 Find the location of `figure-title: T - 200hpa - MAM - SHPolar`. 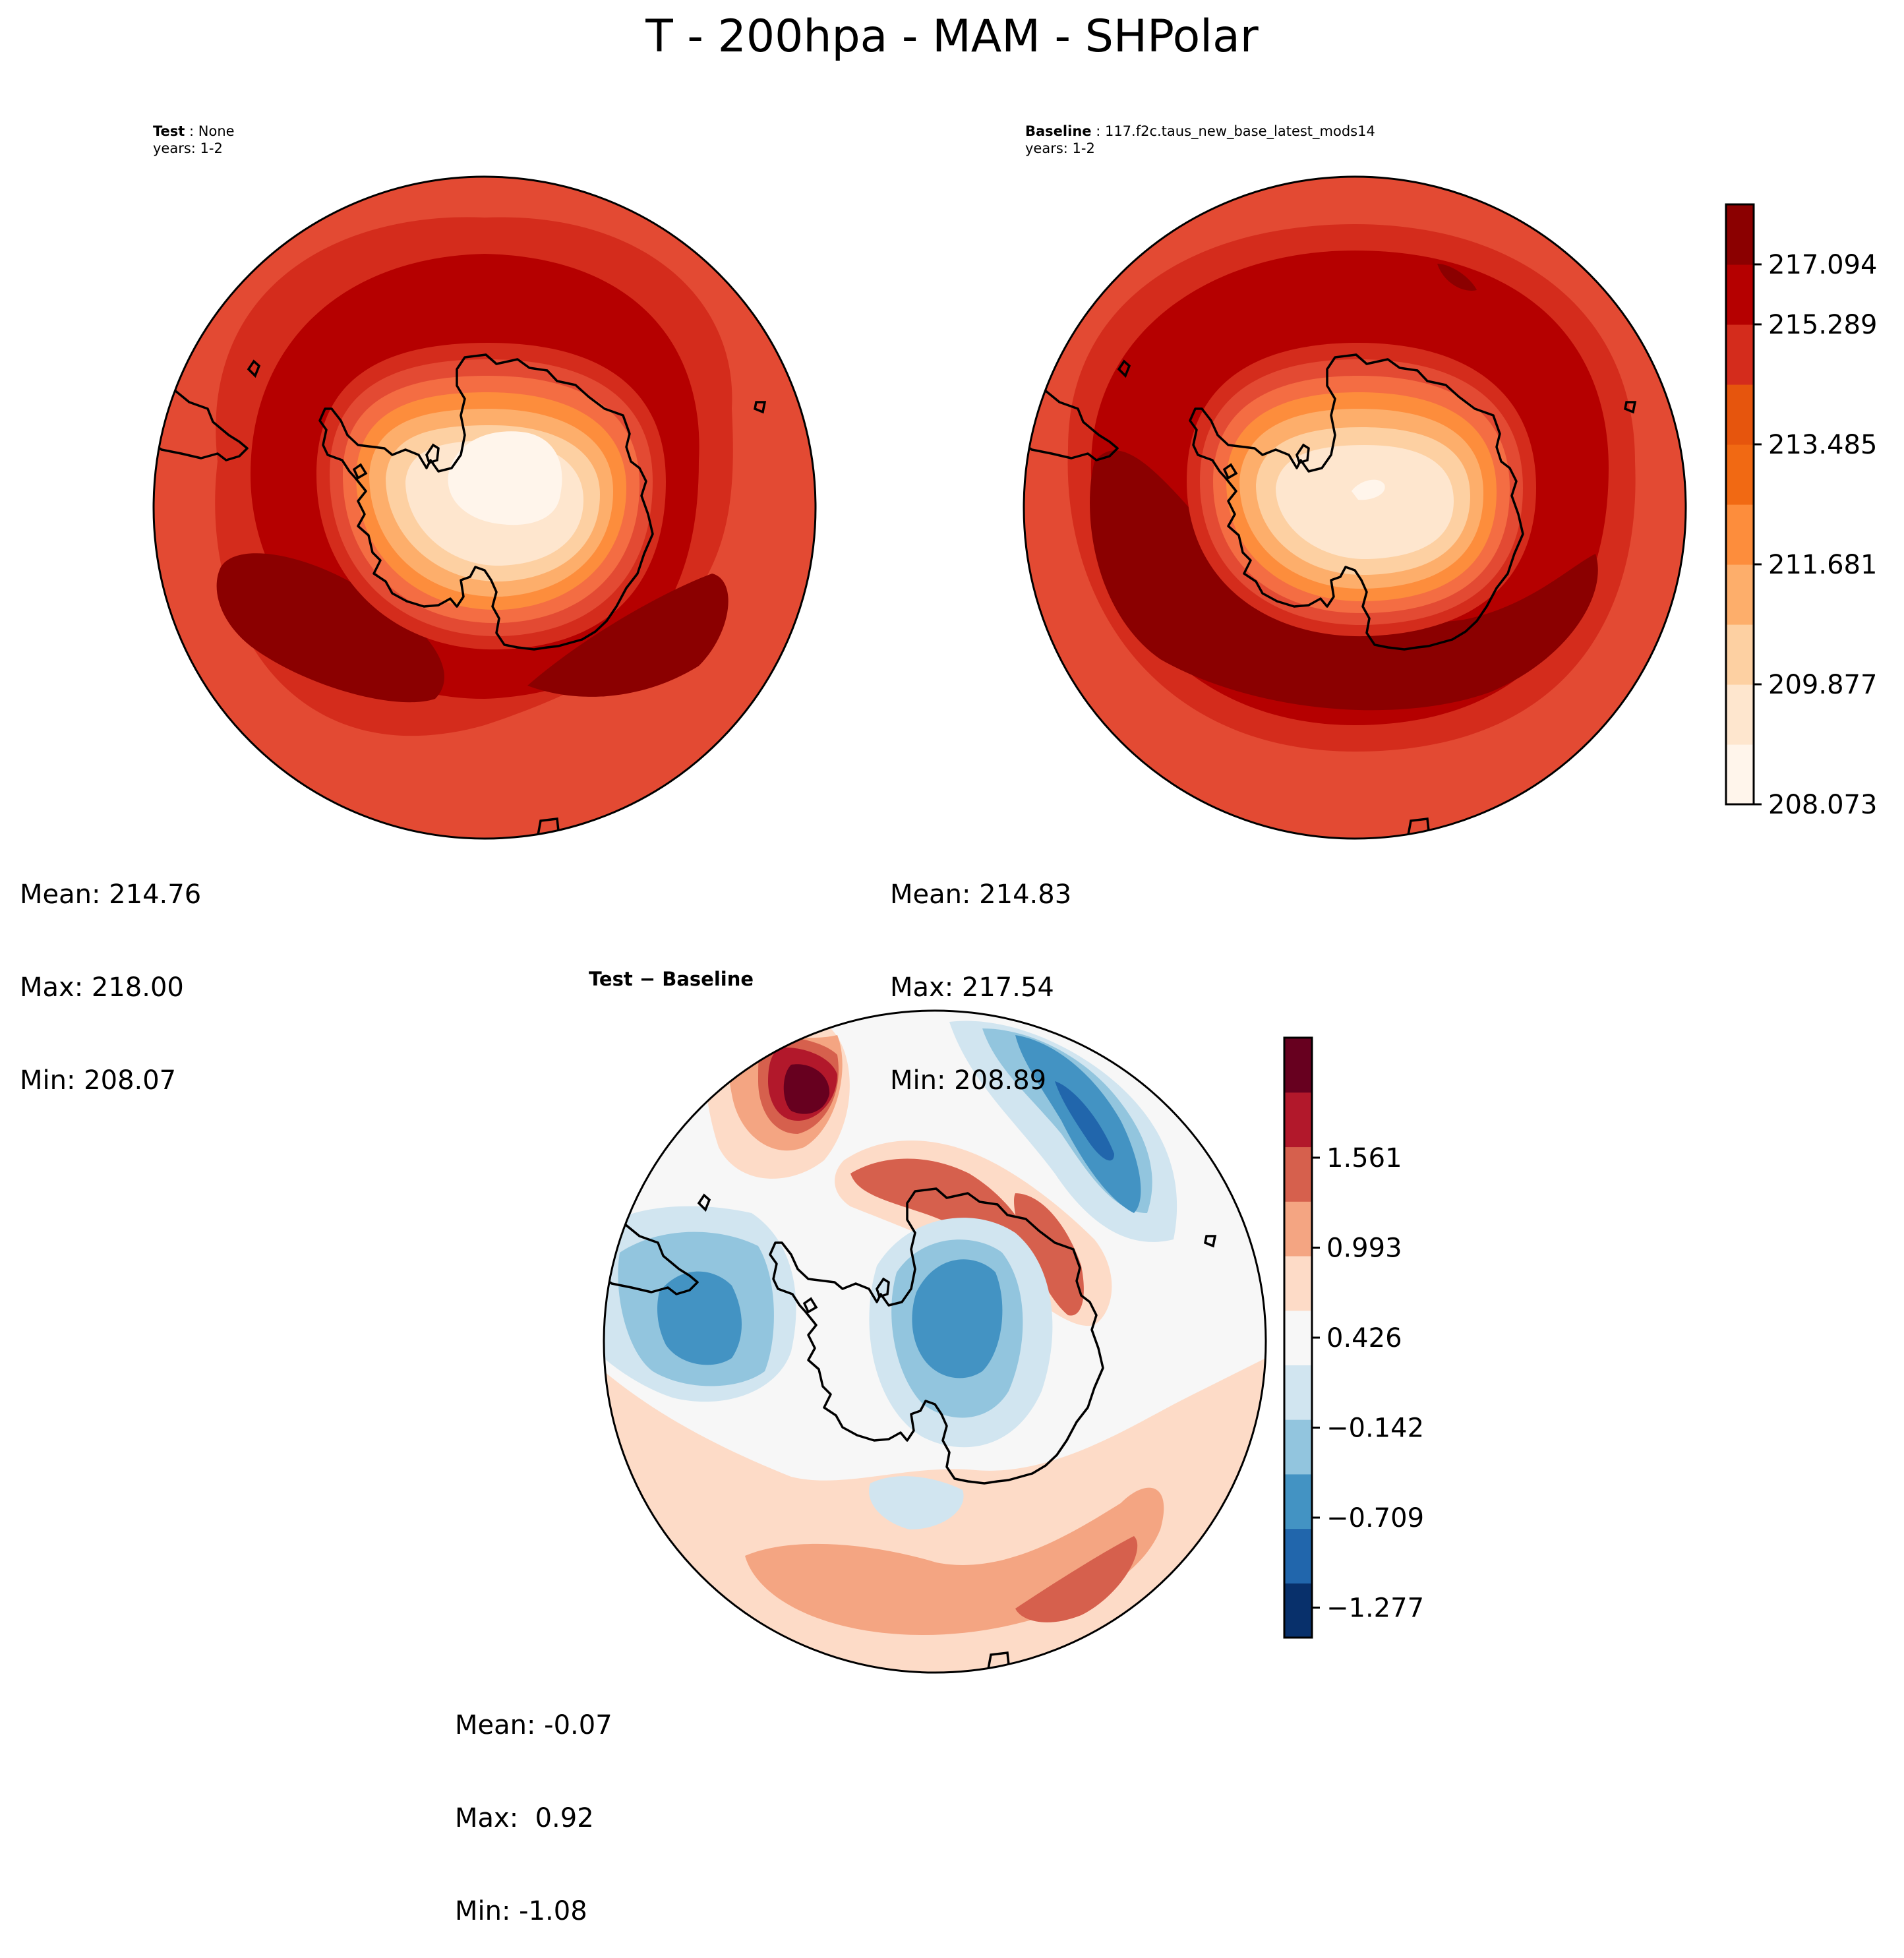

figure-title: T - 200hpa - MAM - SHPolar is located at coordinates (952, 37).